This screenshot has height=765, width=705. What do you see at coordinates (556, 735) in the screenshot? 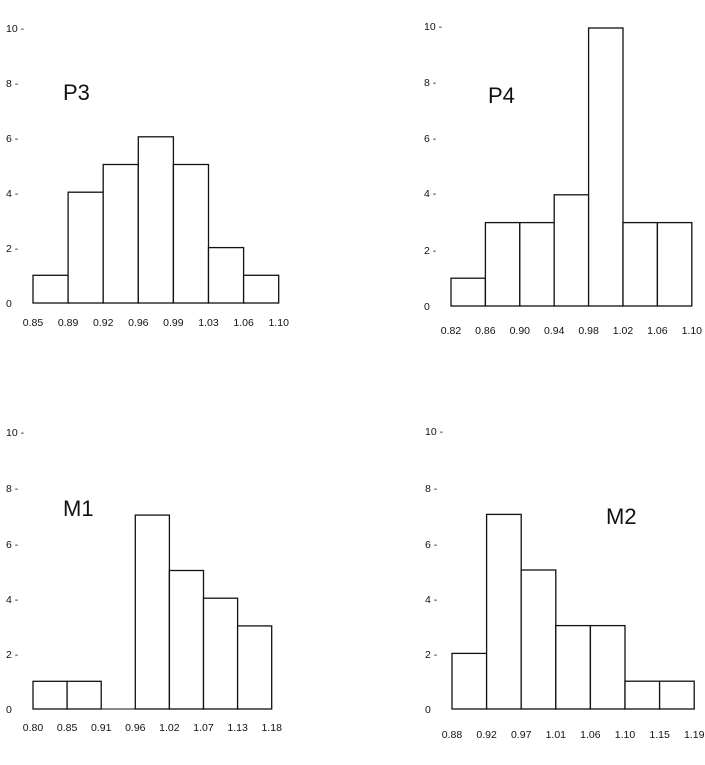
I see `x-tick-label: 1.01` at bounding box center [556, 735].